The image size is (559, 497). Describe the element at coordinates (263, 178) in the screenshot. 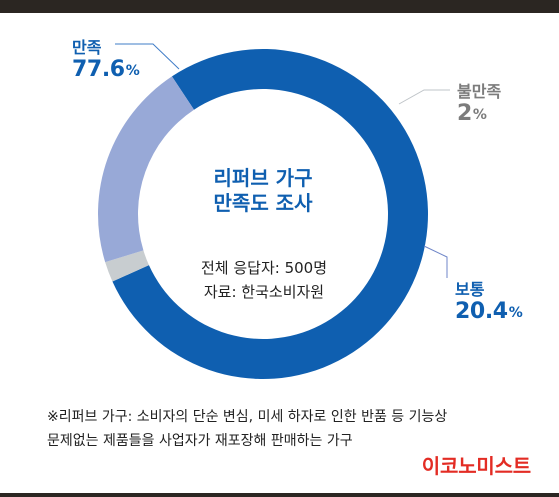

I see `chart-title-line-1: 리퍼브 가구` at that location.